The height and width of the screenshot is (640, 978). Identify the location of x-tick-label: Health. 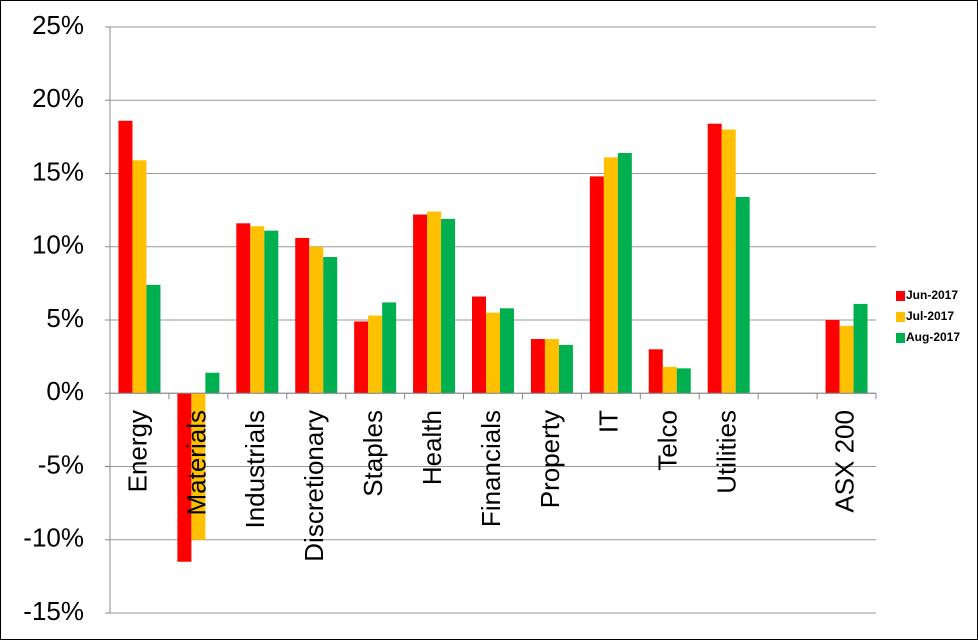
(432, 447).